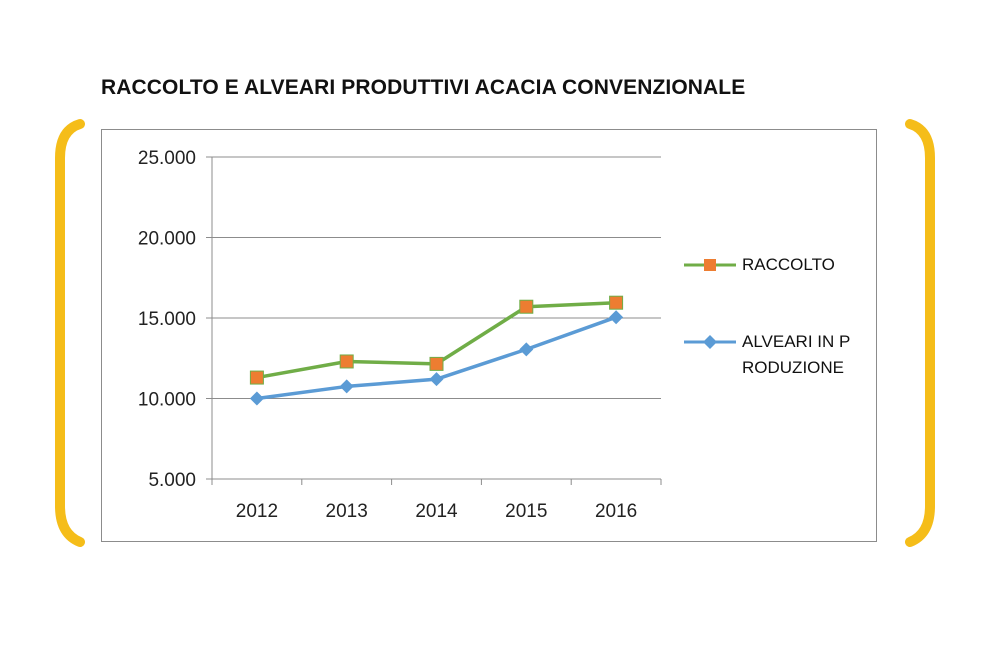 The height and width of the screenshot is (660, 990). I want to click on y-tick-label: 15.000, so click(167, 319).